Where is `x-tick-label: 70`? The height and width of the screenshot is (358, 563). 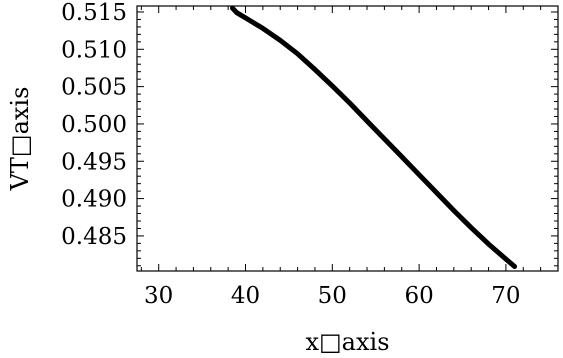 x-tick-label: 70 is located at coordinates (505, 296).